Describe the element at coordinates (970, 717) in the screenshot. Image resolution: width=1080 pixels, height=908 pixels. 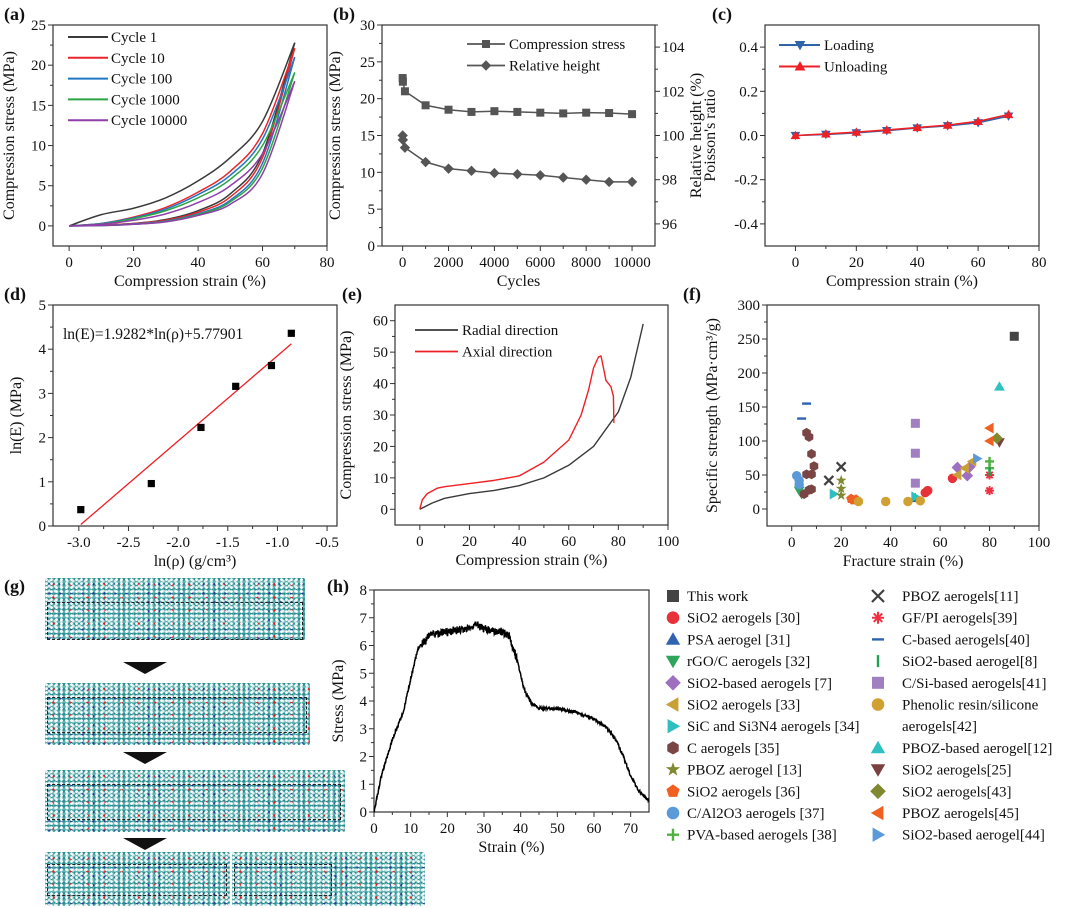
I see `legend-label: Phenolic resin/silicone aerogels[42]` at that location.